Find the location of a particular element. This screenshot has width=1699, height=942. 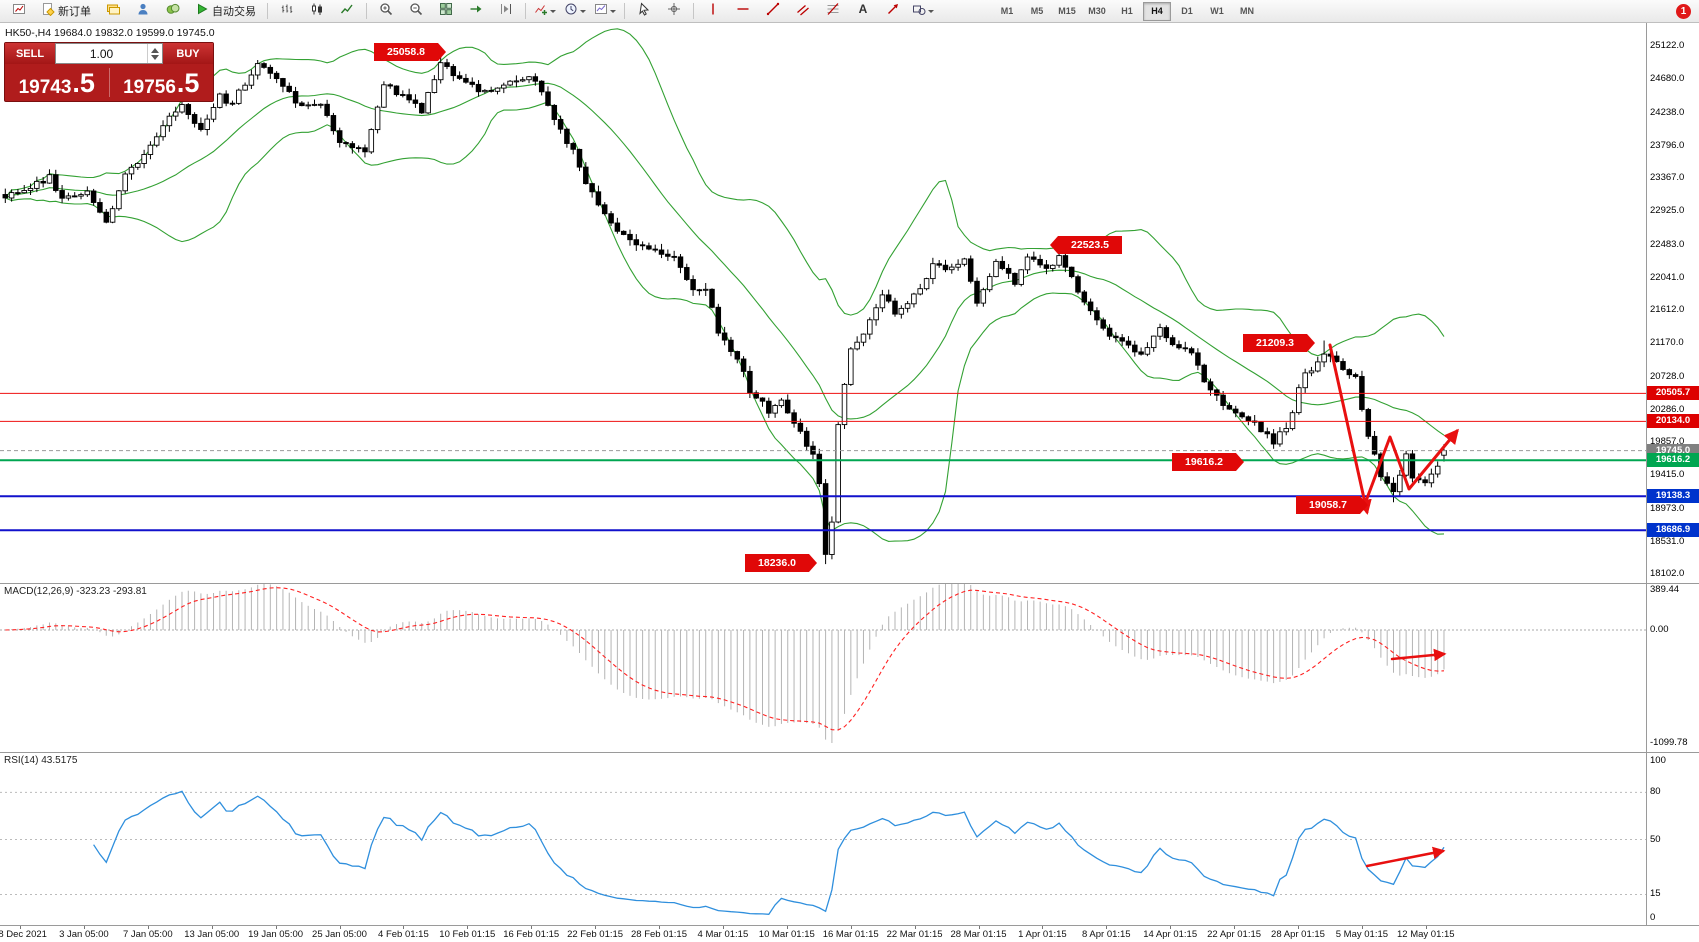

horizontal-line-icon is located at coordinates (743, 11).